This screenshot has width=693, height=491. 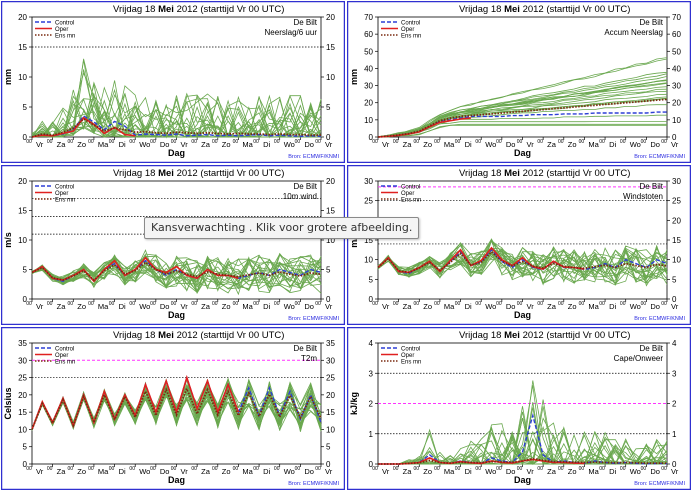 I want to click on param-label: Windstoten, so click(x=643, y=196).